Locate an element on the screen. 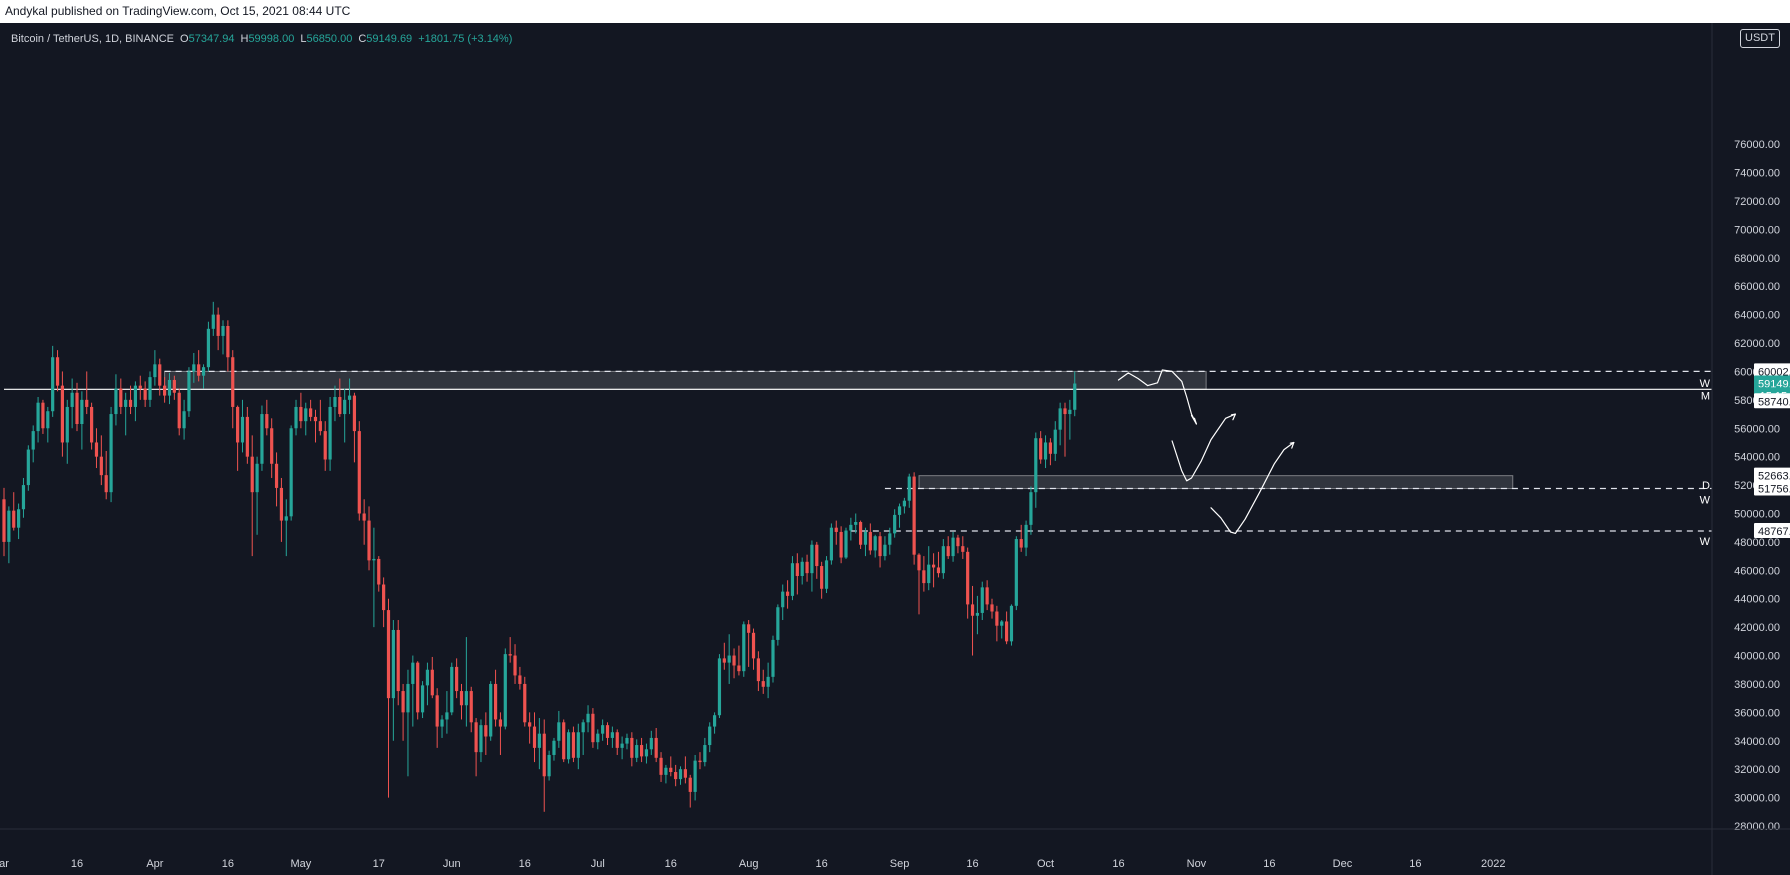 Image resolution: width=1790 pixels, height=875 pixels. change-value: +1801.75 (+3.14%) is located at coordinates (465, 39).